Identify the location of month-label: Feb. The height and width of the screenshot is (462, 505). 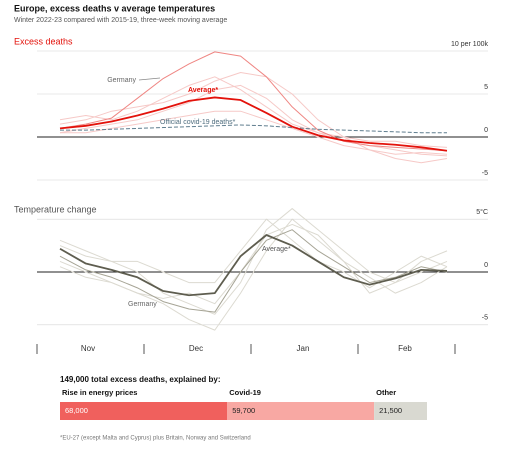
(405, 348).